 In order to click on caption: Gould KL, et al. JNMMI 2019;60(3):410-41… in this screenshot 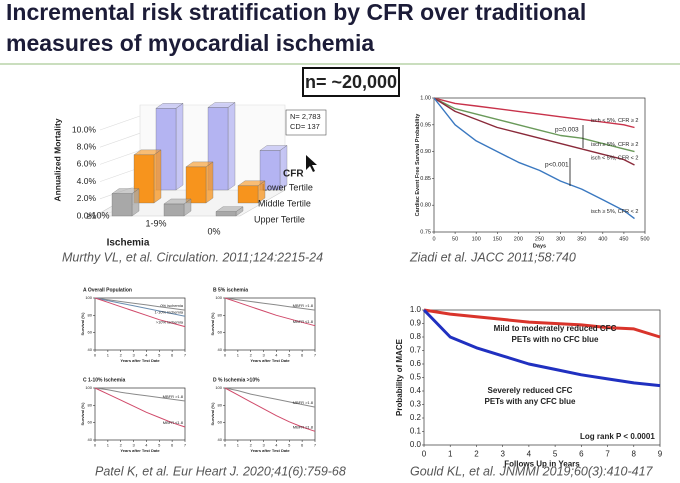, I will do `click(532, 471)`.